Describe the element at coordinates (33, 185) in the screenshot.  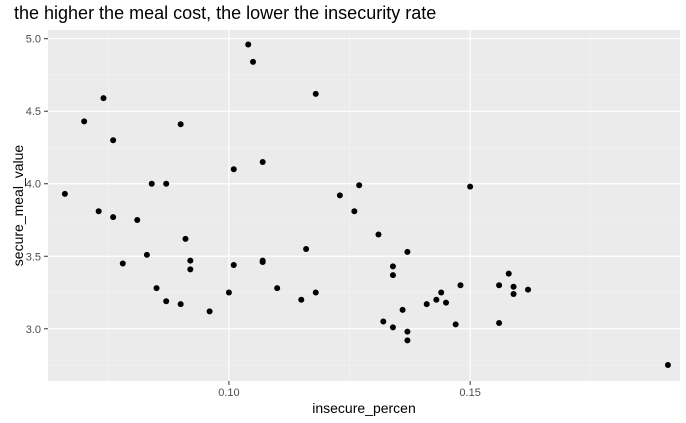
I see `y-tick-label: 4.0` at that location.